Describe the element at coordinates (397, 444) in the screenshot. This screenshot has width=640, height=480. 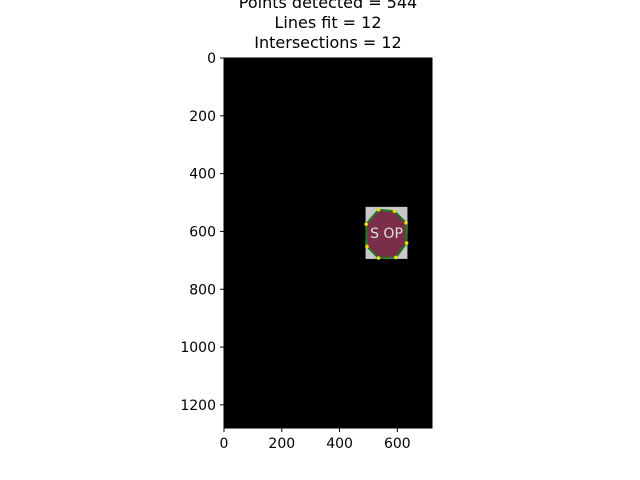
I see `x-tick-label: 600` at that location.